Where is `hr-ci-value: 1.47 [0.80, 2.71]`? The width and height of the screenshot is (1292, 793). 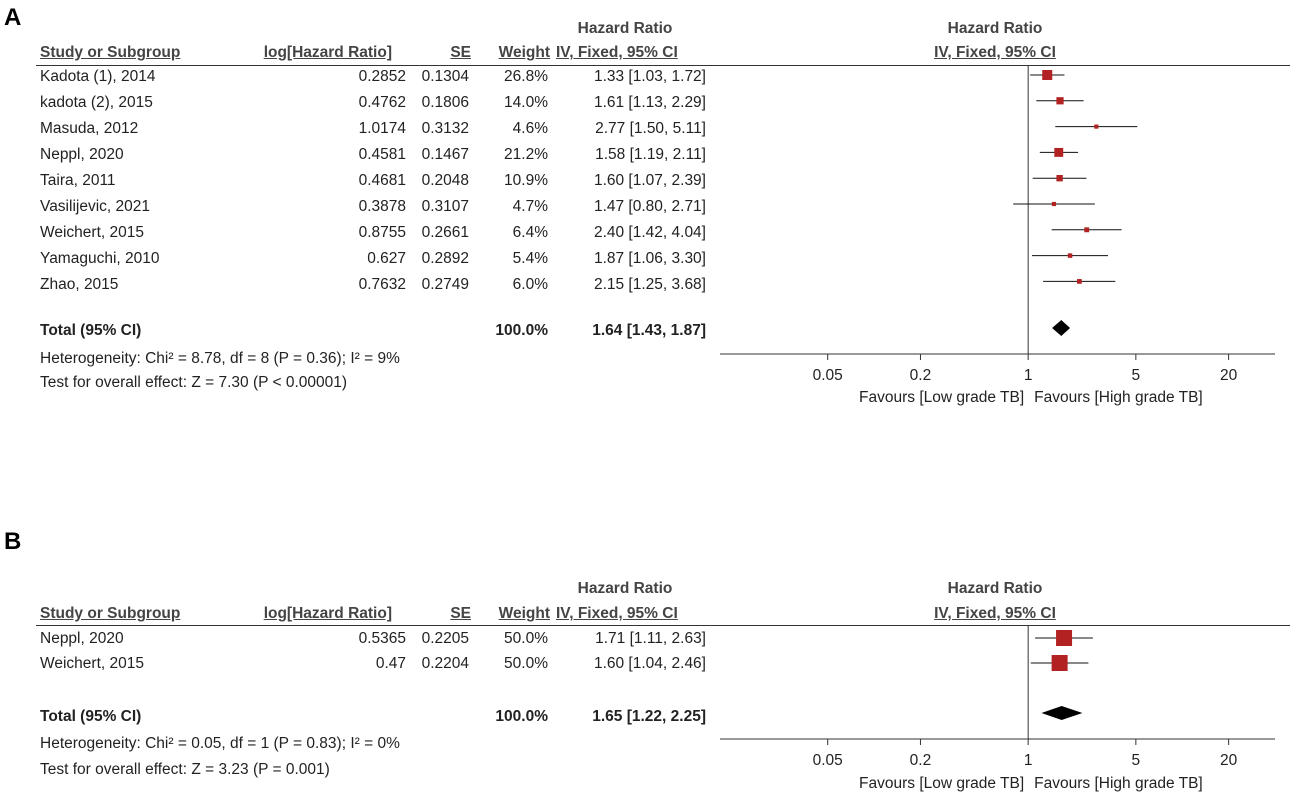 hr-ci-value: 1.47 [0.80, 2.71] is located at coordinates (649, 206).